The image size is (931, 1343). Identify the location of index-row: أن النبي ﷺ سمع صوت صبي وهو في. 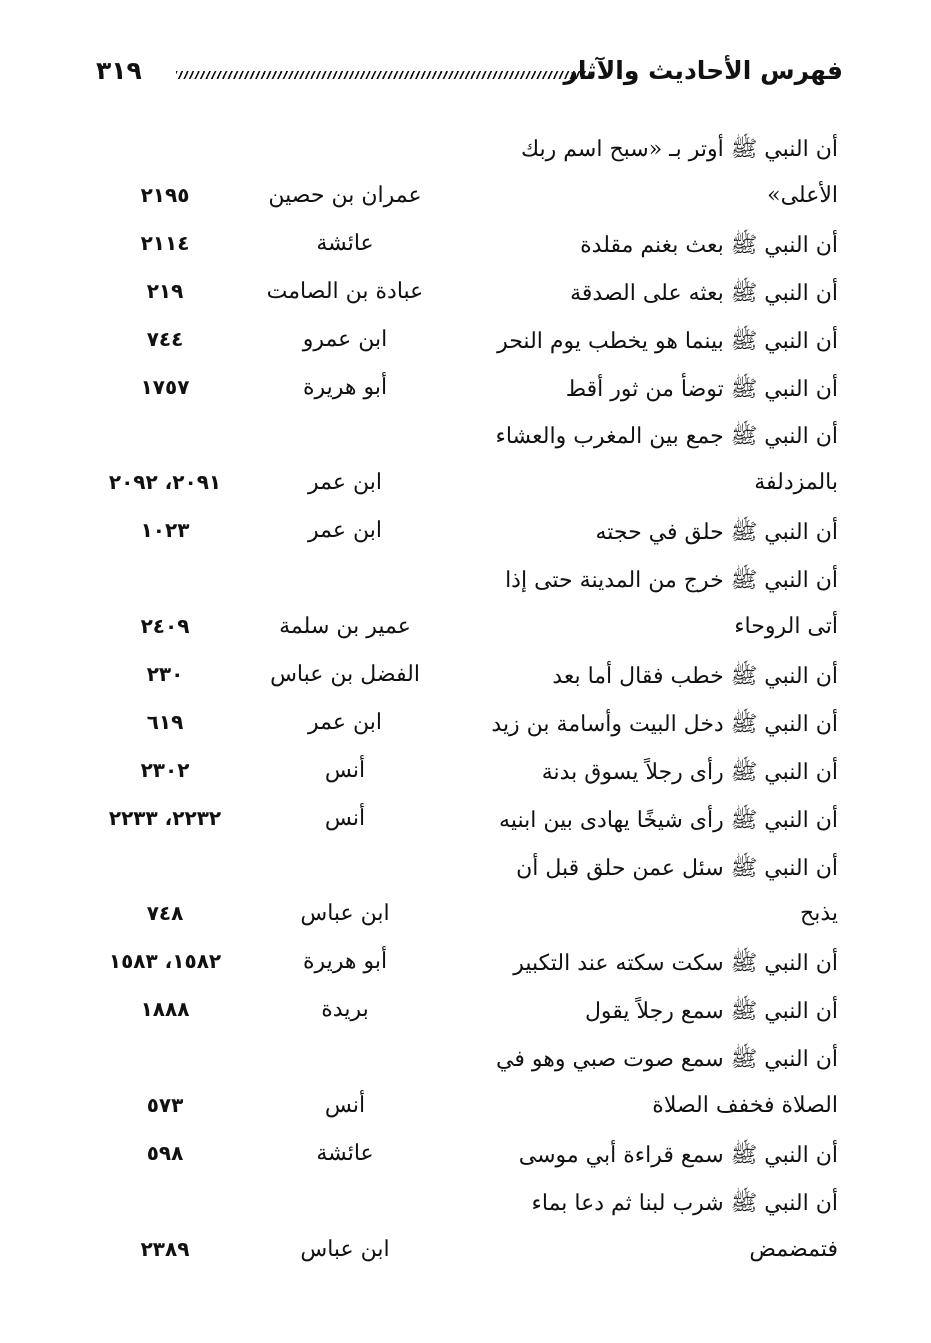
(465, 1061).